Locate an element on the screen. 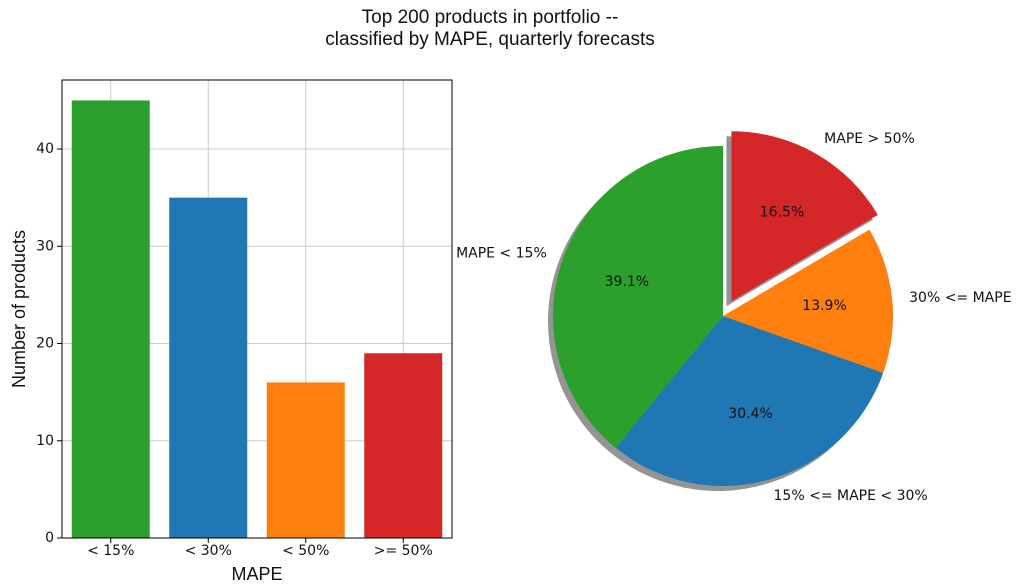 The height and width of the screenshot is (585, 1033). x-axis-label: MAPE is located at coordinates (256, 574).